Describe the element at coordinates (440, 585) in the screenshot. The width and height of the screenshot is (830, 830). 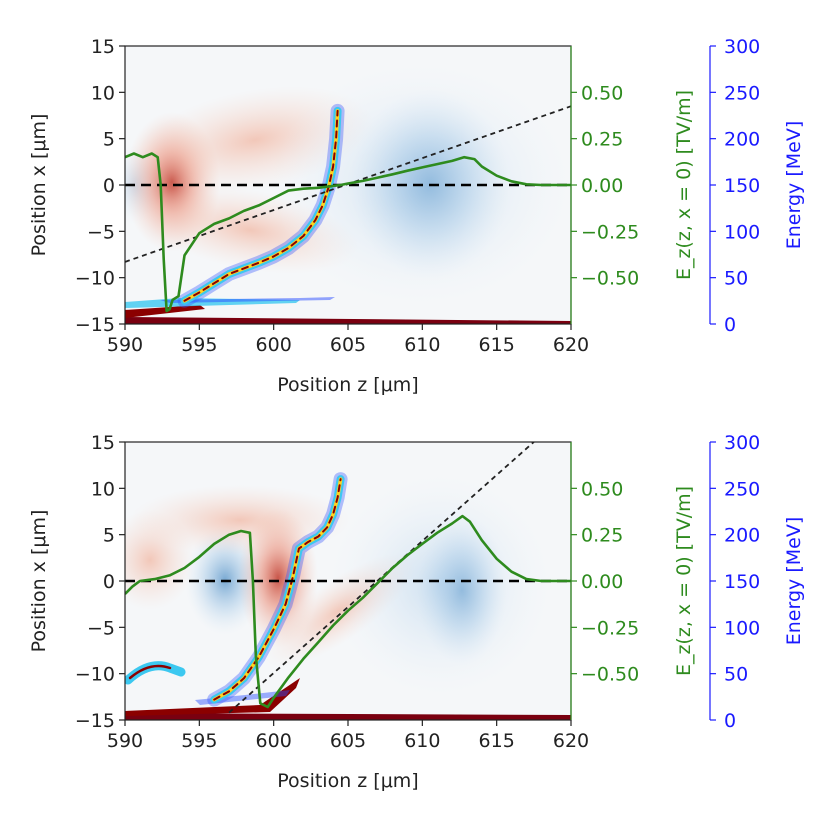
I see `bottom-field-blue-wide` at that location.